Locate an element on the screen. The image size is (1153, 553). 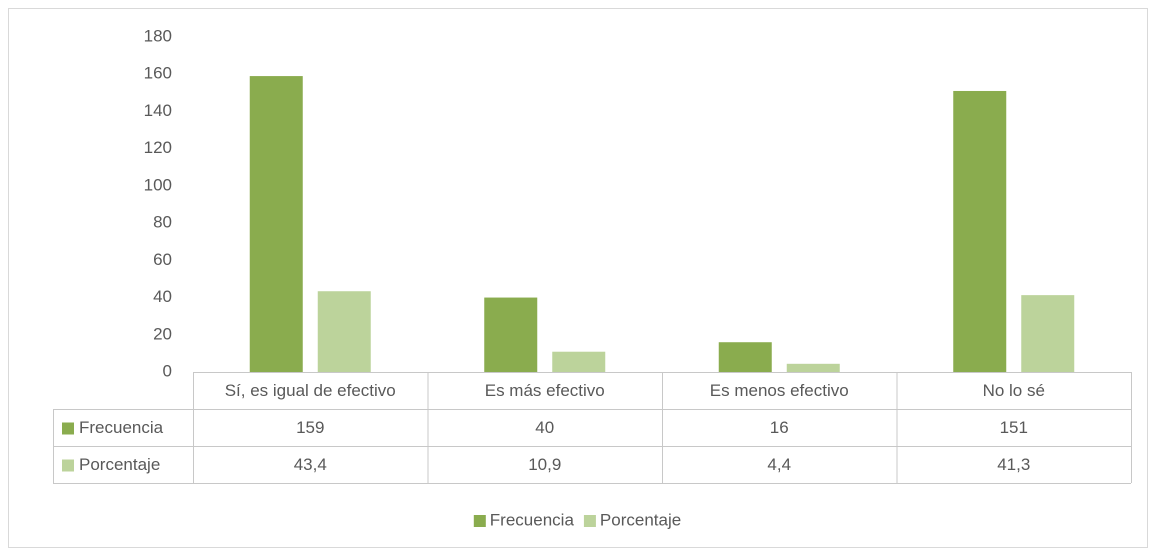
y-tick-label: 40 is located at coordinates (162, 296).